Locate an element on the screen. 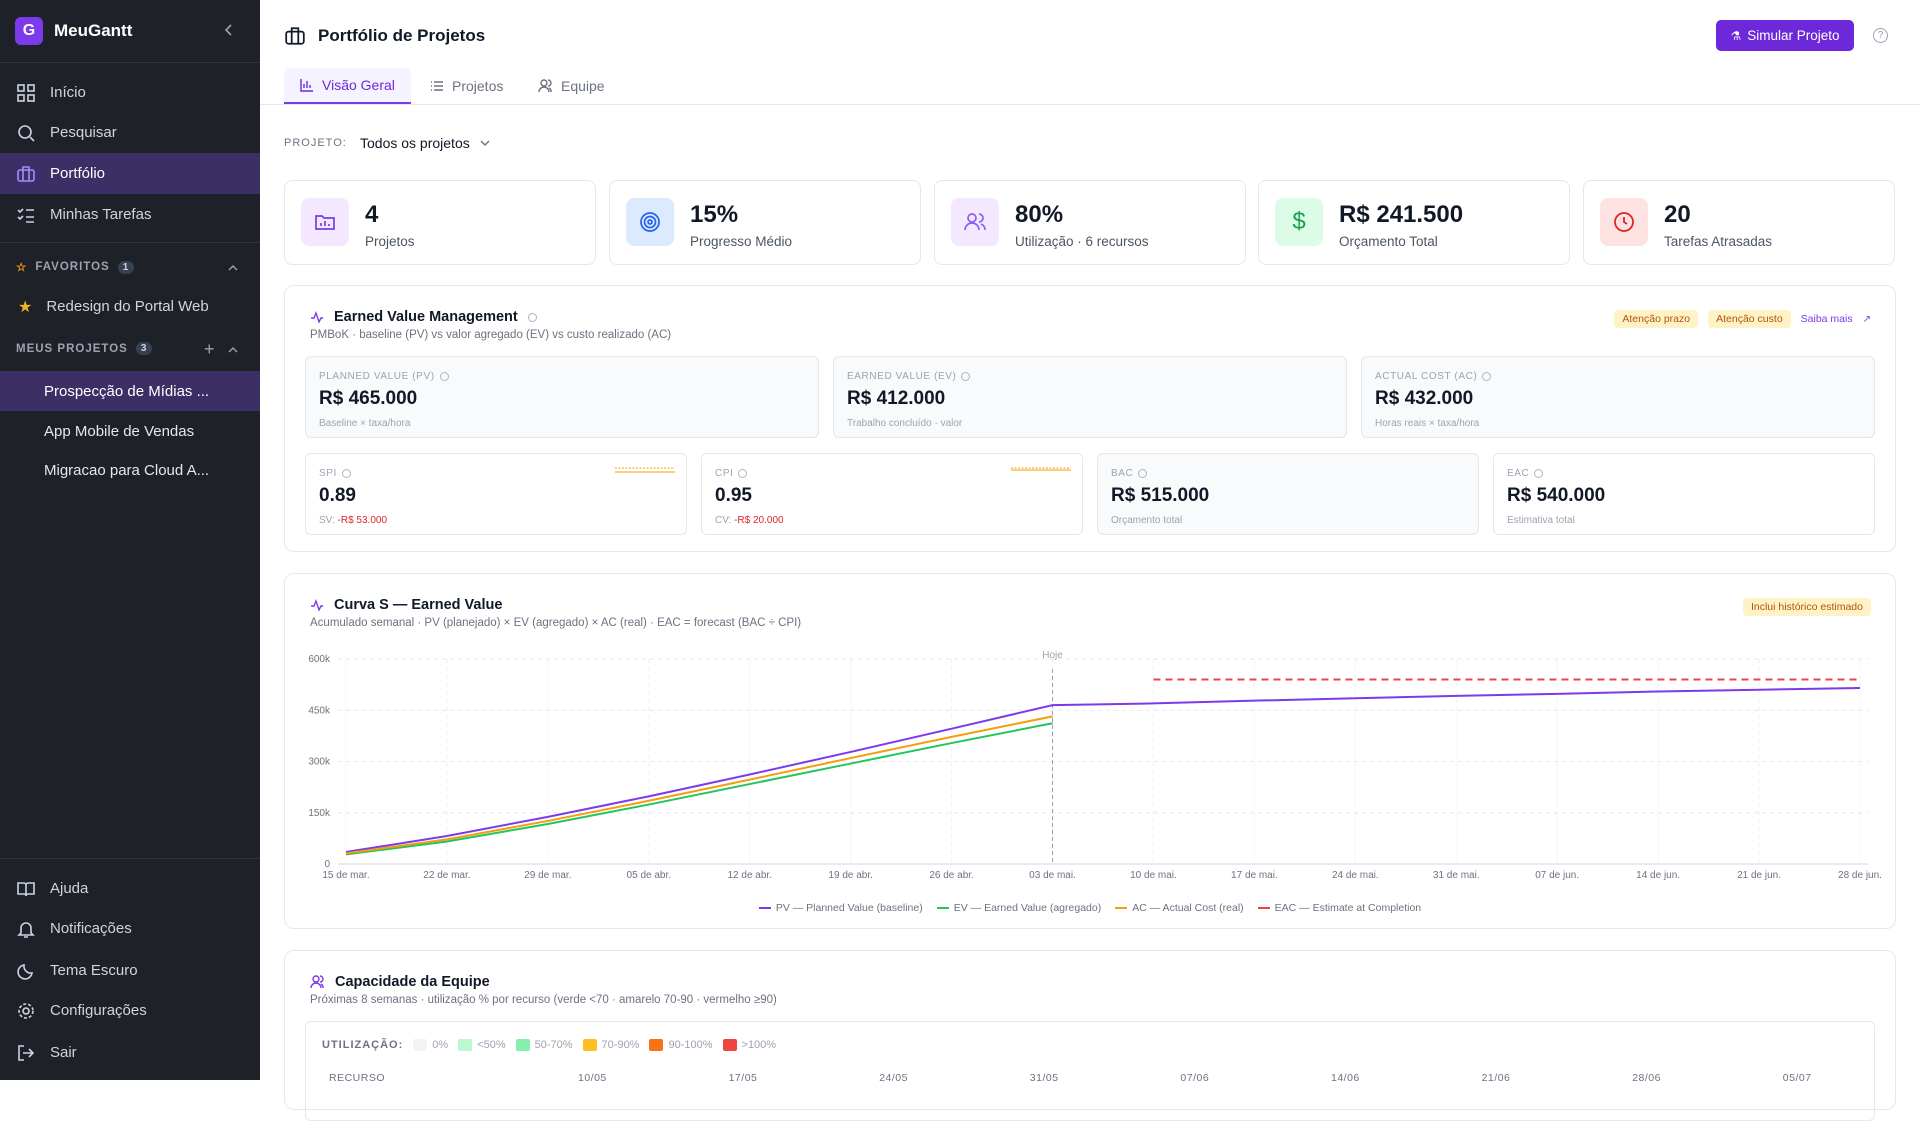 This screenshot has height=1121, width=1920. nav-label: Pesquisar is located at coordinates (83, 132).